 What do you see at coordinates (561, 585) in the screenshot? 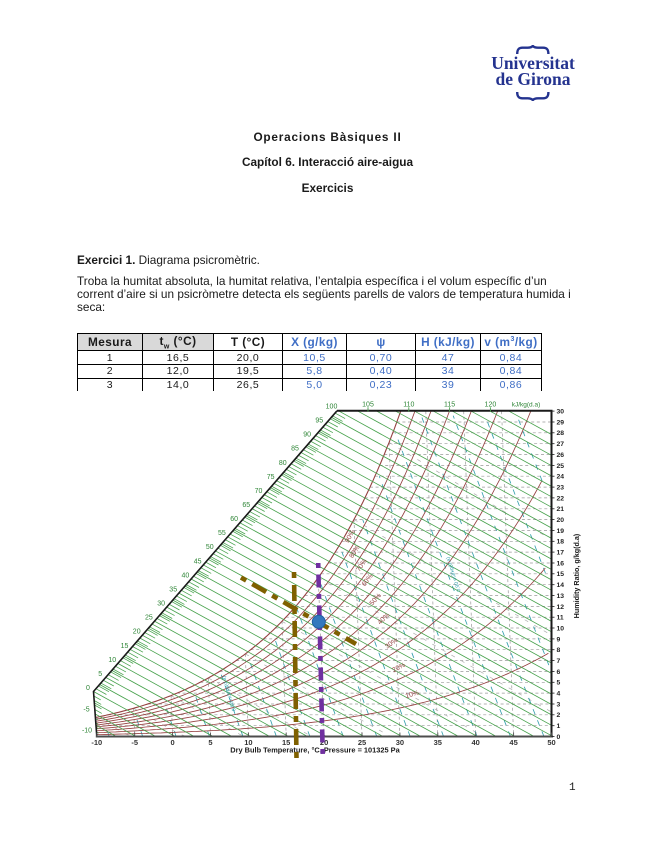
I see `svg-text: 14` at bounding box center [561, 585].